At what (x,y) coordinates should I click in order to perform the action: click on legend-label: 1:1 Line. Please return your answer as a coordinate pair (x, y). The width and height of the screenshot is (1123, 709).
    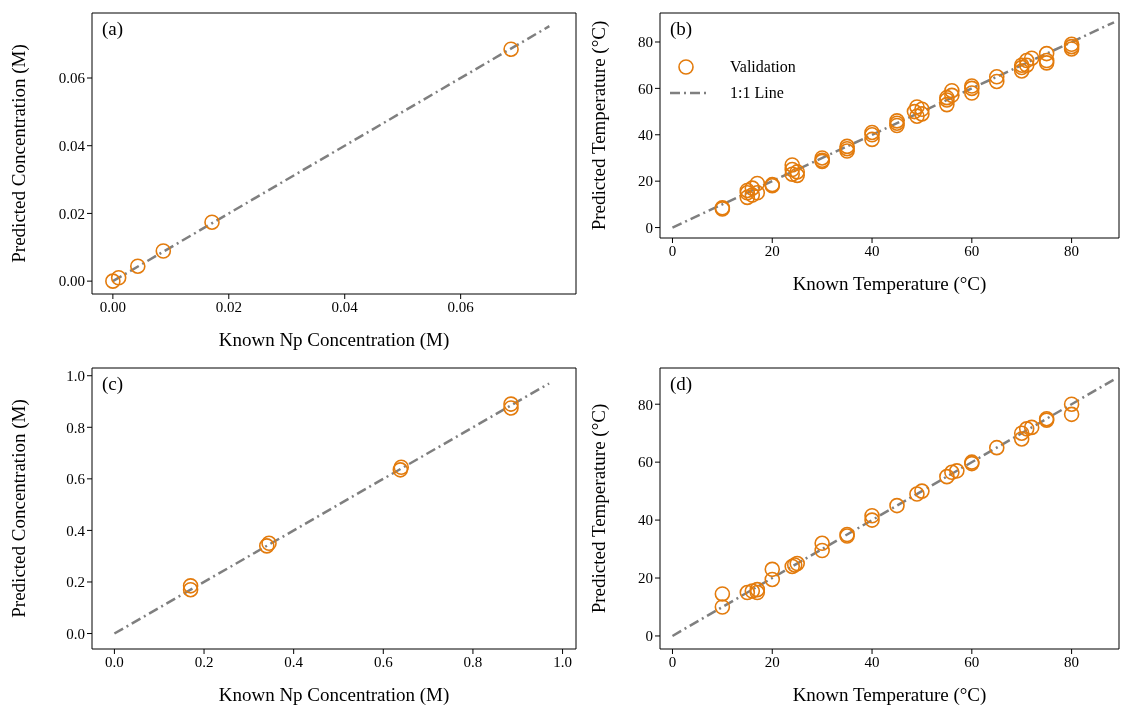
    Looking at the image, I should click on (757, 93).